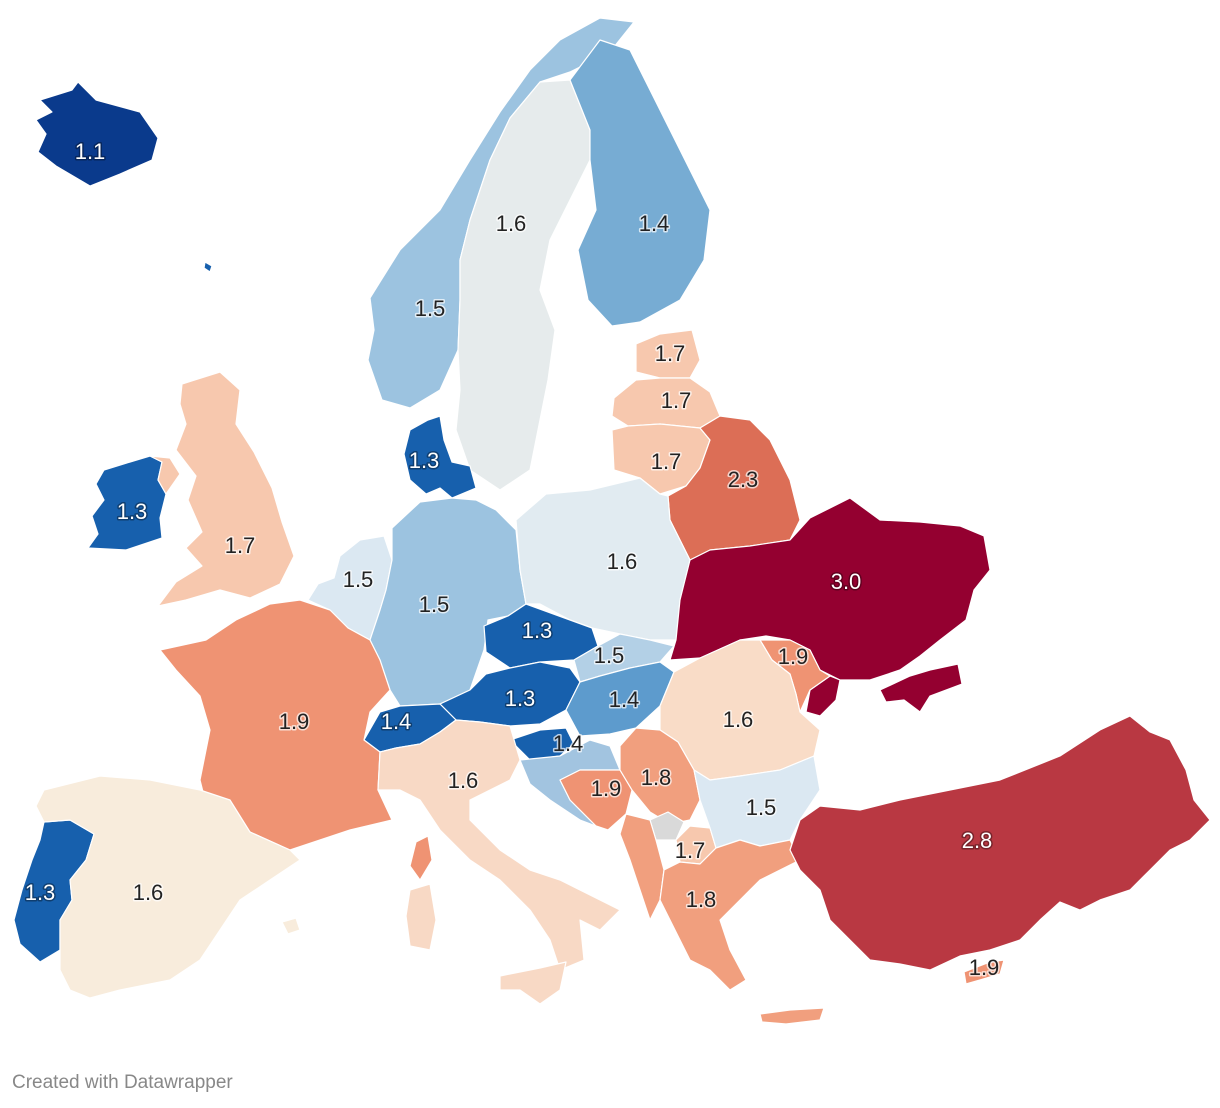 The width and height of the screenshot is (1220, 1108). I want to click on value-label-estonia: 1.7, so click(670, 353).